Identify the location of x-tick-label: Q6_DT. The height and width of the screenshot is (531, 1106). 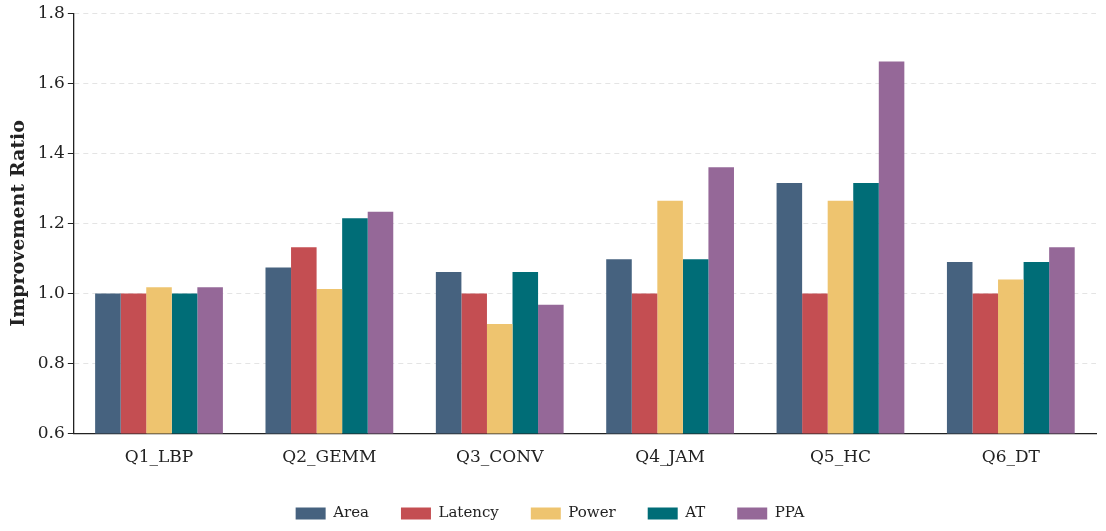
(1011, 456).